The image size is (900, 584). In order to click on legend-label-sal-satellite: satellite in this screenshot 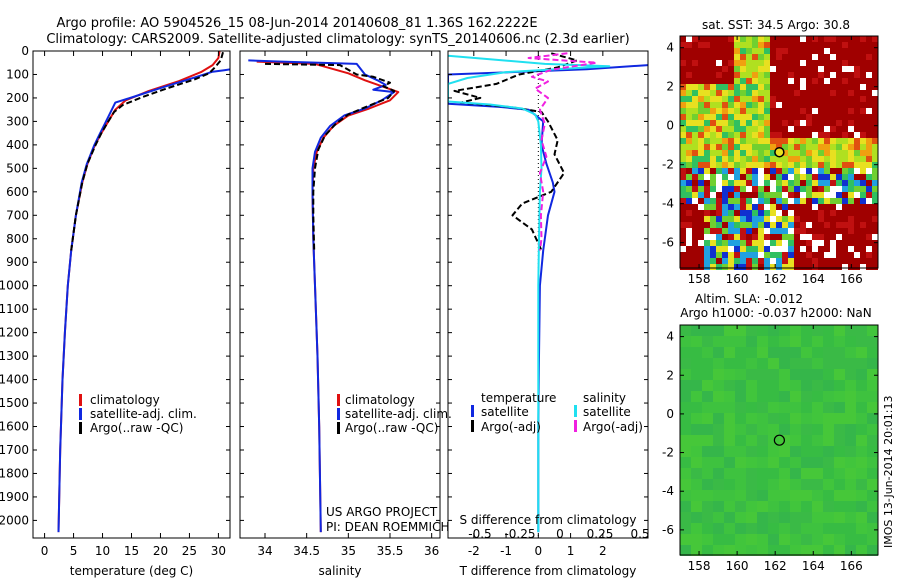, I will do `click(607, 412)`.